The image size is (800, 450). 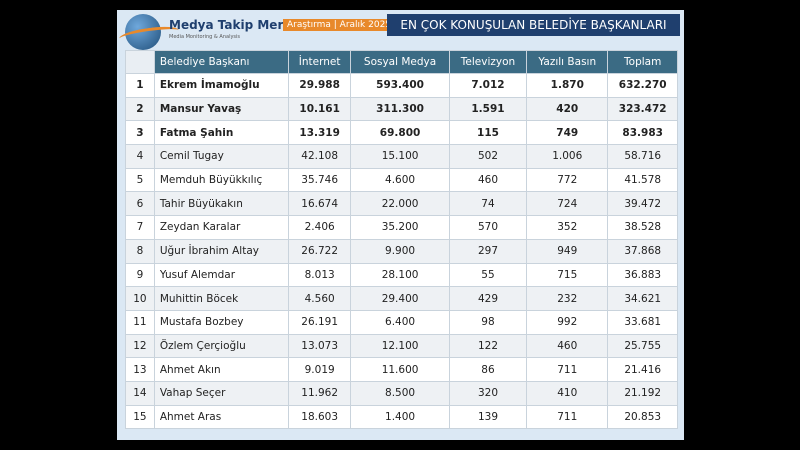 What do you see at coordinates (533, 25) in the screenshot?
I see `title: EN ÇOK KONUŞULAN BELEDİYE BAŞKANLARI` at bounding box center [533, 25].